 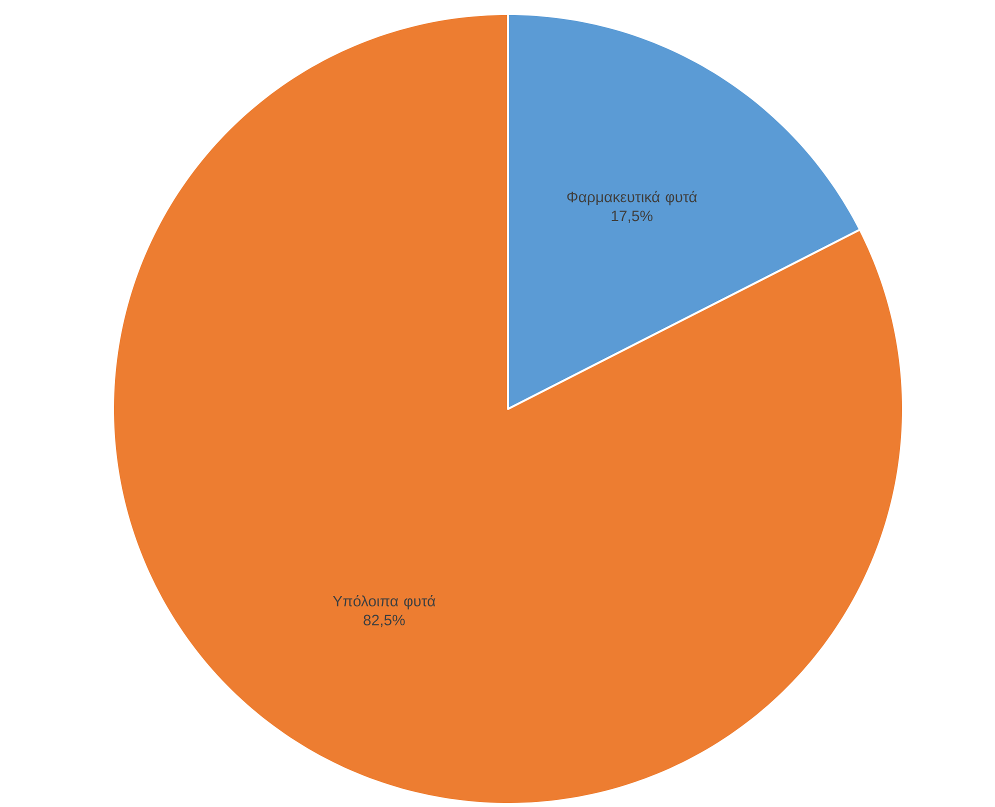 I want to click on data-label: 17,5%, so click(x=632, y=216).